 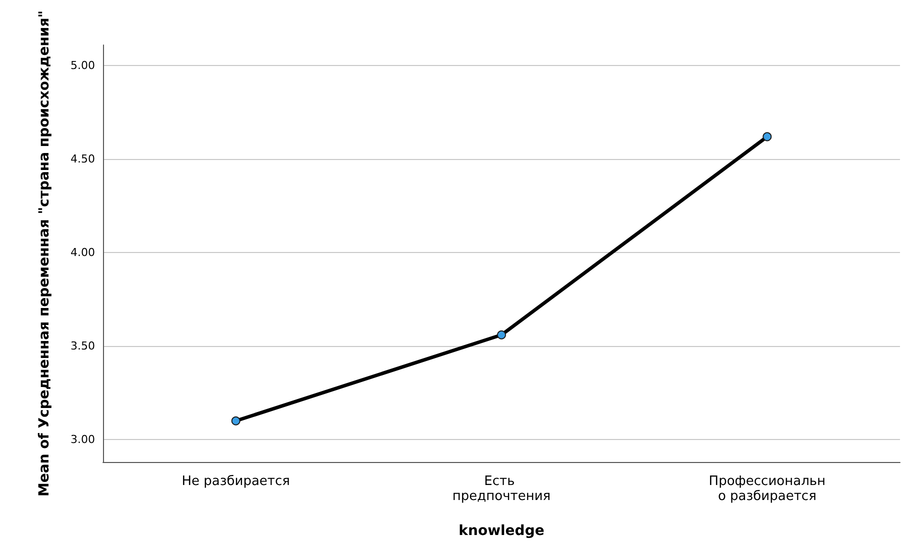 I want to click on y-tick-label: 3.00, so click(x=82, y=439).